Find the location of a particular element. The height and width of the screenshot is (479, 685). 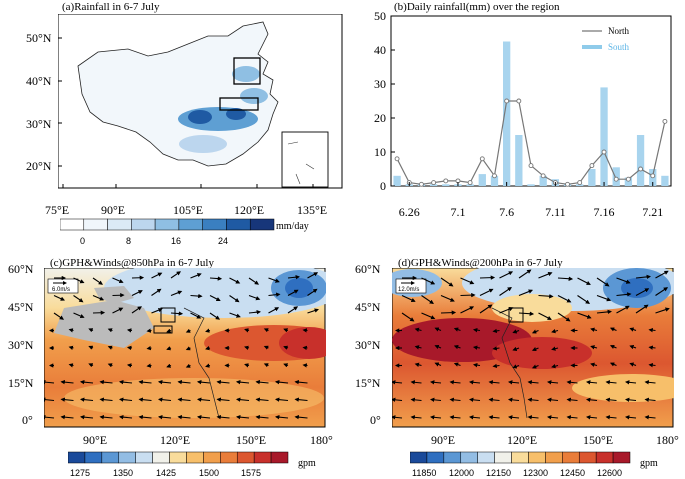

pc-cb-tick-2: 1350 is located at coordinates (123, 473).